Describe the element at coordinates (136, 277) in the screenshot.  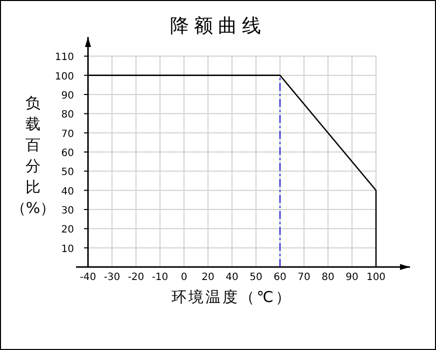
I see `x-tick-label: -20` at that location.